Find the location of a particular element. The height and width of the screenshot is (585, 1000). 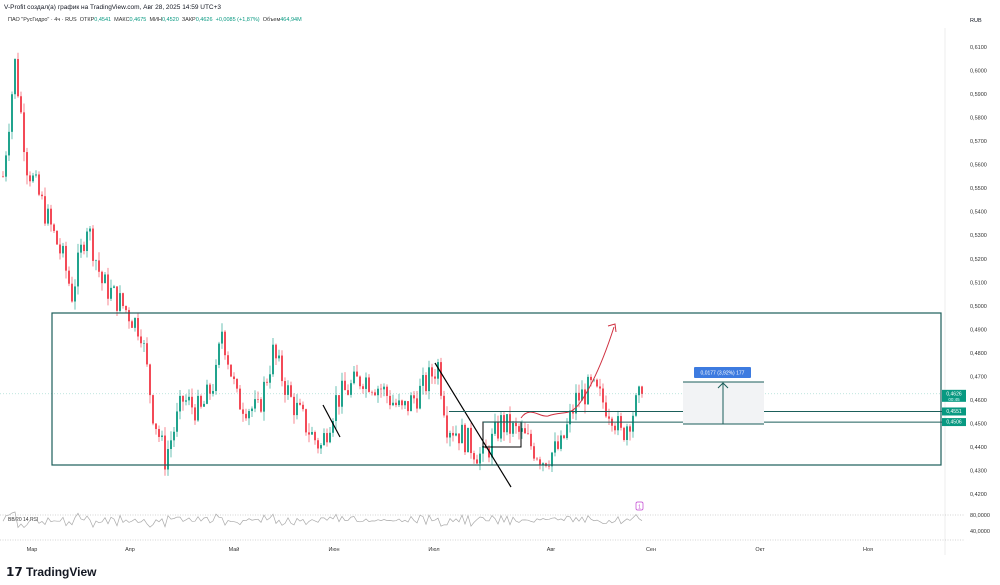

y-tick-label: 0,4900 is located at coordinates (978, 330).